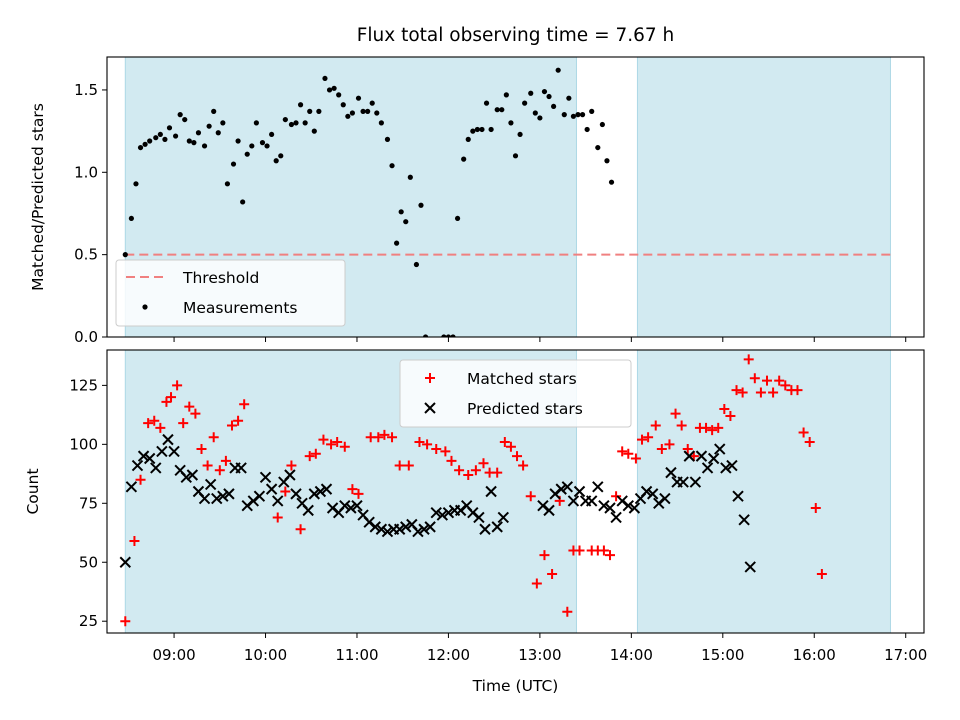 This screenshot has width=960, height=720. Describe the element at coordinates (516, 35) in the screenshot. I see `chart-title: Flux total observing time = 7.67 h` at that location.